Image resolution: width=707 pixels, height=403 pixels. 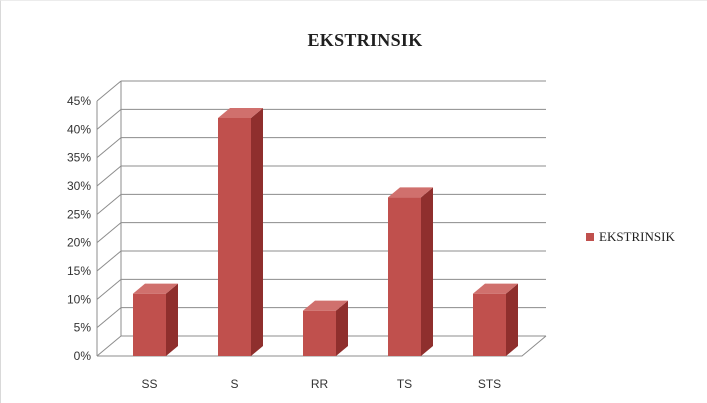 What do you see at coordinates (365, 40) in the screenshot?
I see `chart-title: EKSTRINSIK` at bounding box center [365, 40].